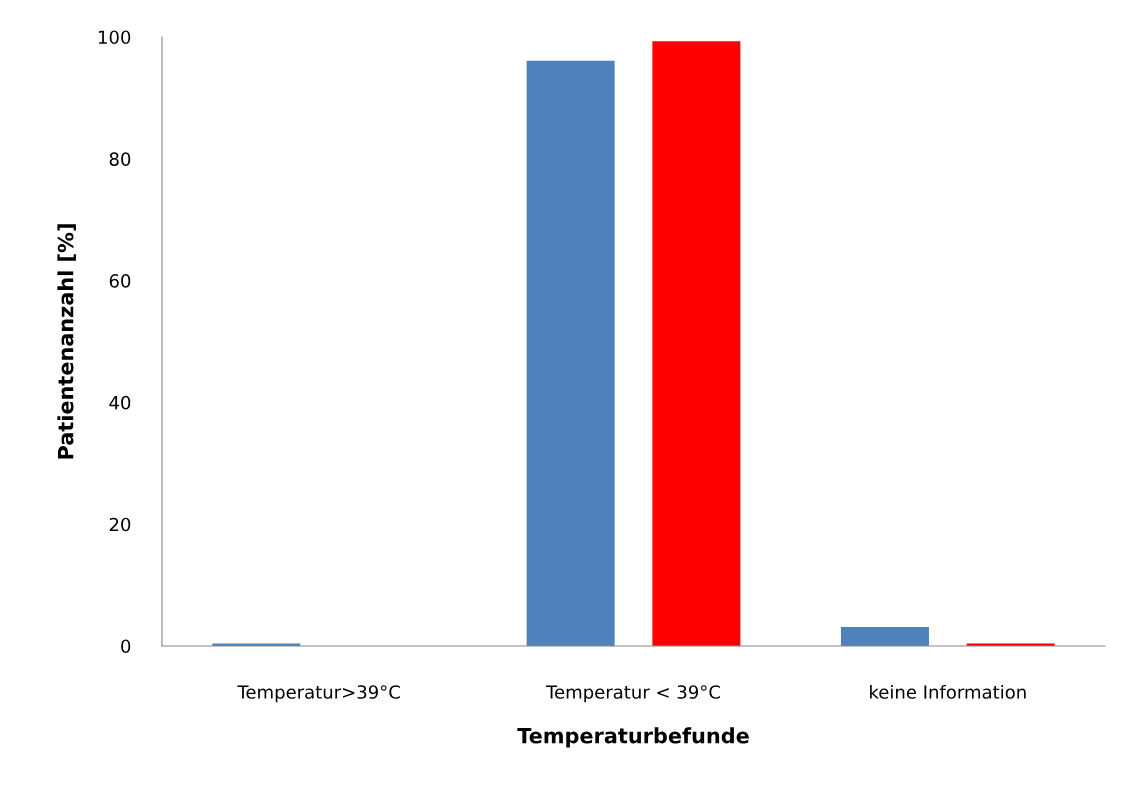 This screenshot has height=787, width=1133. I want to click on y-axis-title: Patientenanzahl [%], so click(66, 341).